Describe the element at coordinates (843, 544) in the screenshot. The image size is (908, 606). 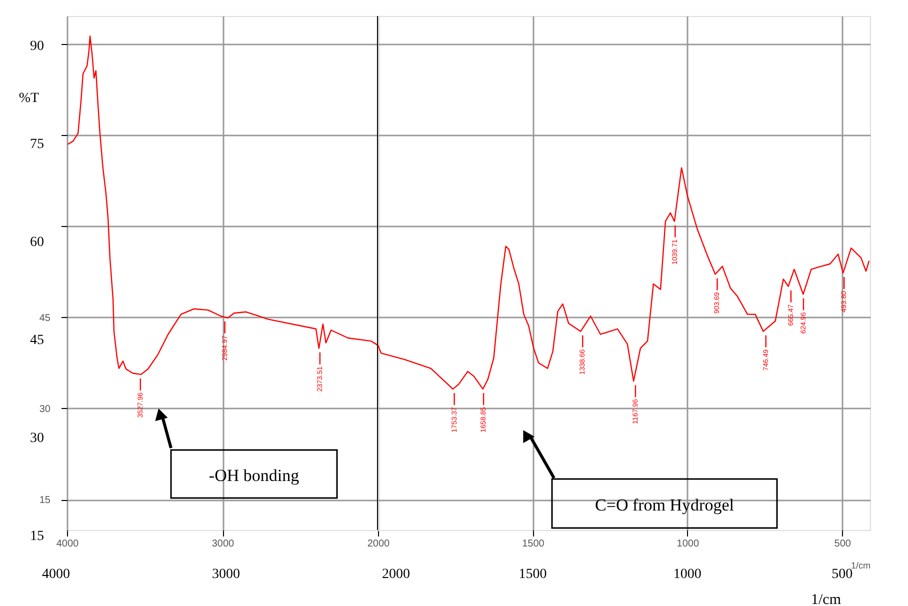
I see `x-tick-label: 500` at that location.